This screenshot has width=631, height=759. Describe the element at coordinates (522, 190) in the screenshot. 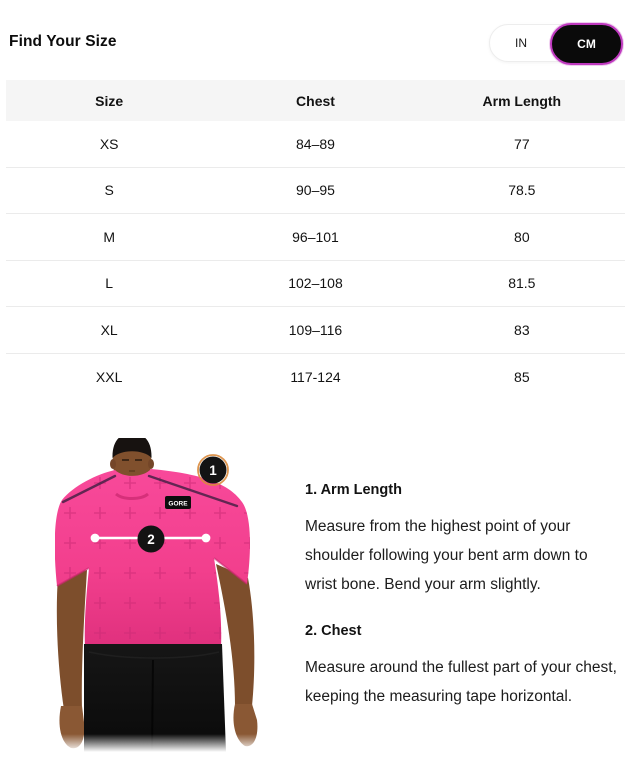

I see `arm-length-cell: 78.5` at that location.